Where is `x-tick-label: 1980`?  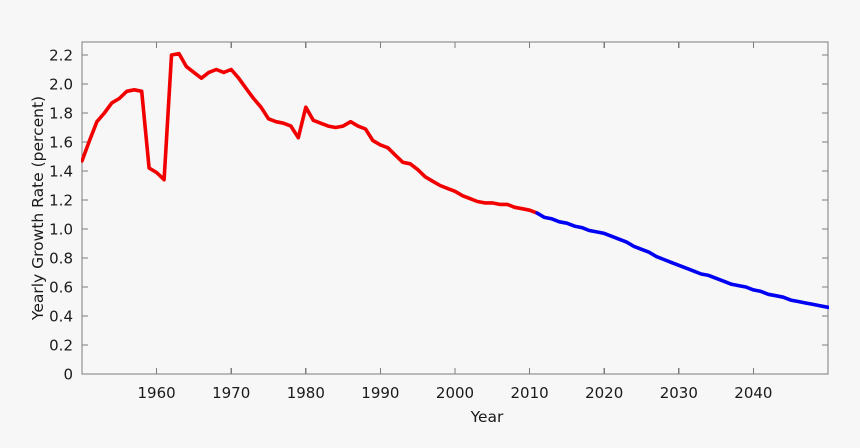
x-tick-label: 1980 is located at coordinates (306, 393).